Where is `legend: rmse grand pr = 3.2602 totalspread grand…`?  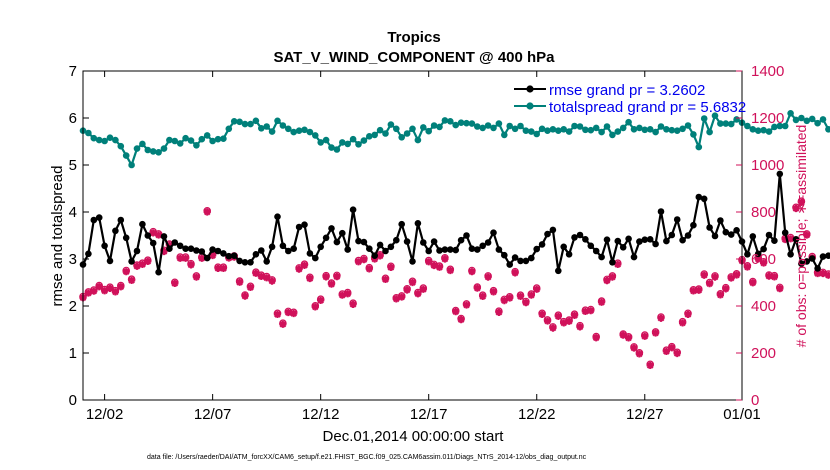 legend: rmse grand pr = 3.2602 totalspread grand… is located at coordinates (630, 99).